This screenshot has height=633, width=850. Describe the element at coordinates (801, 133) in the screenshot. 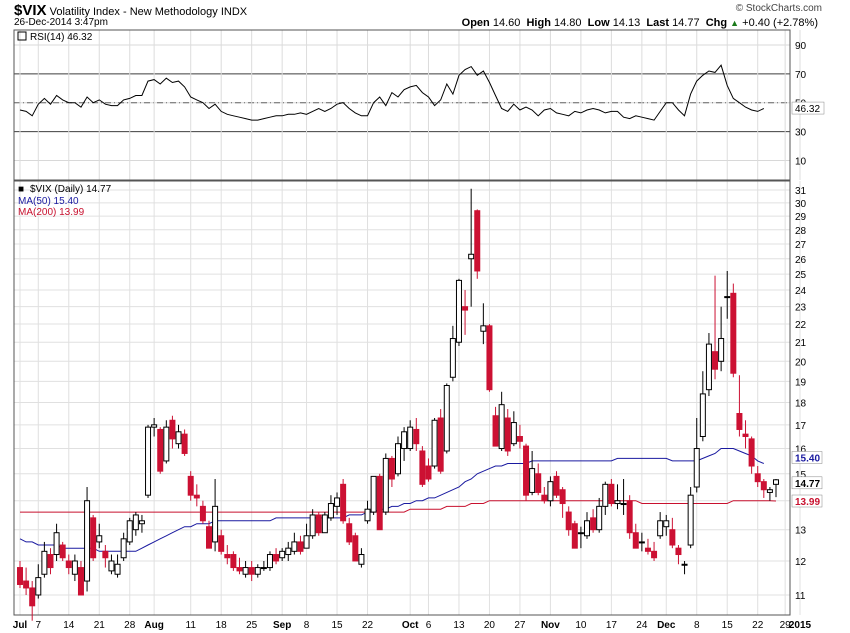

I see `rsi-tick-label: 30` at that location.